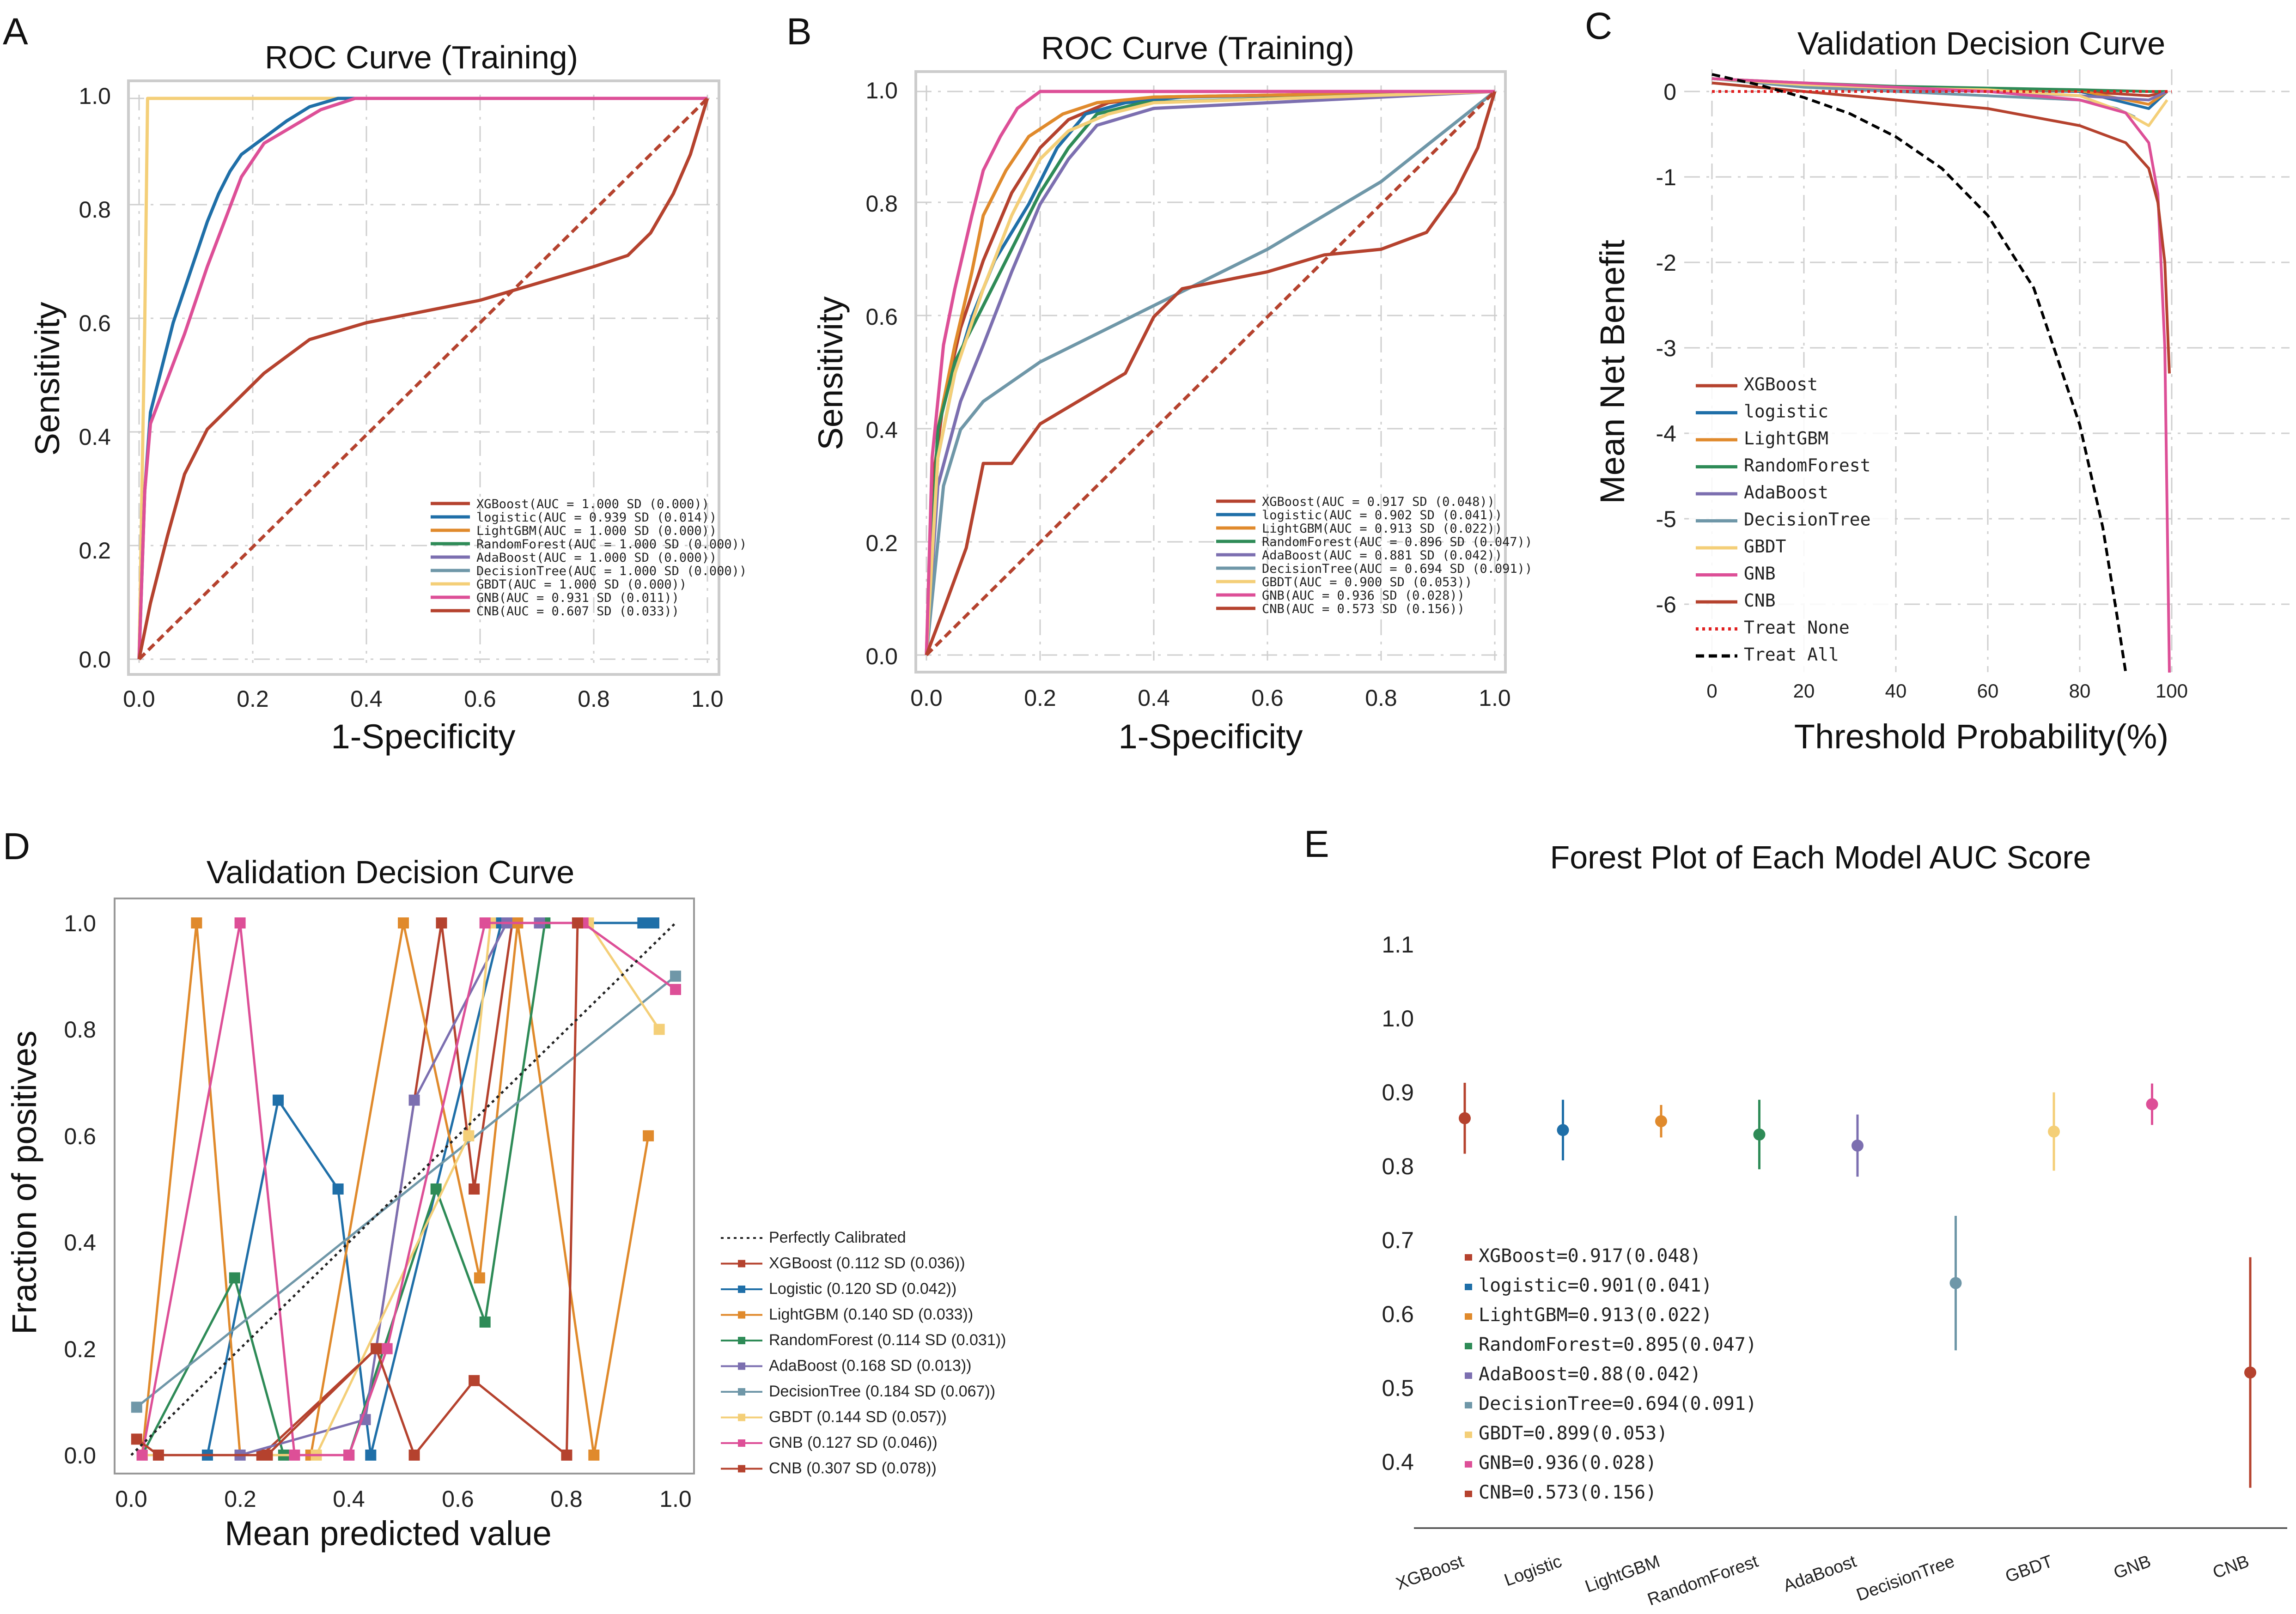 The image size is (2296, 1614). What do you see at coordinates (1599, 26) in the screenshot?
I see `panel-letter-c: C` at bounding box center [1599, 26].